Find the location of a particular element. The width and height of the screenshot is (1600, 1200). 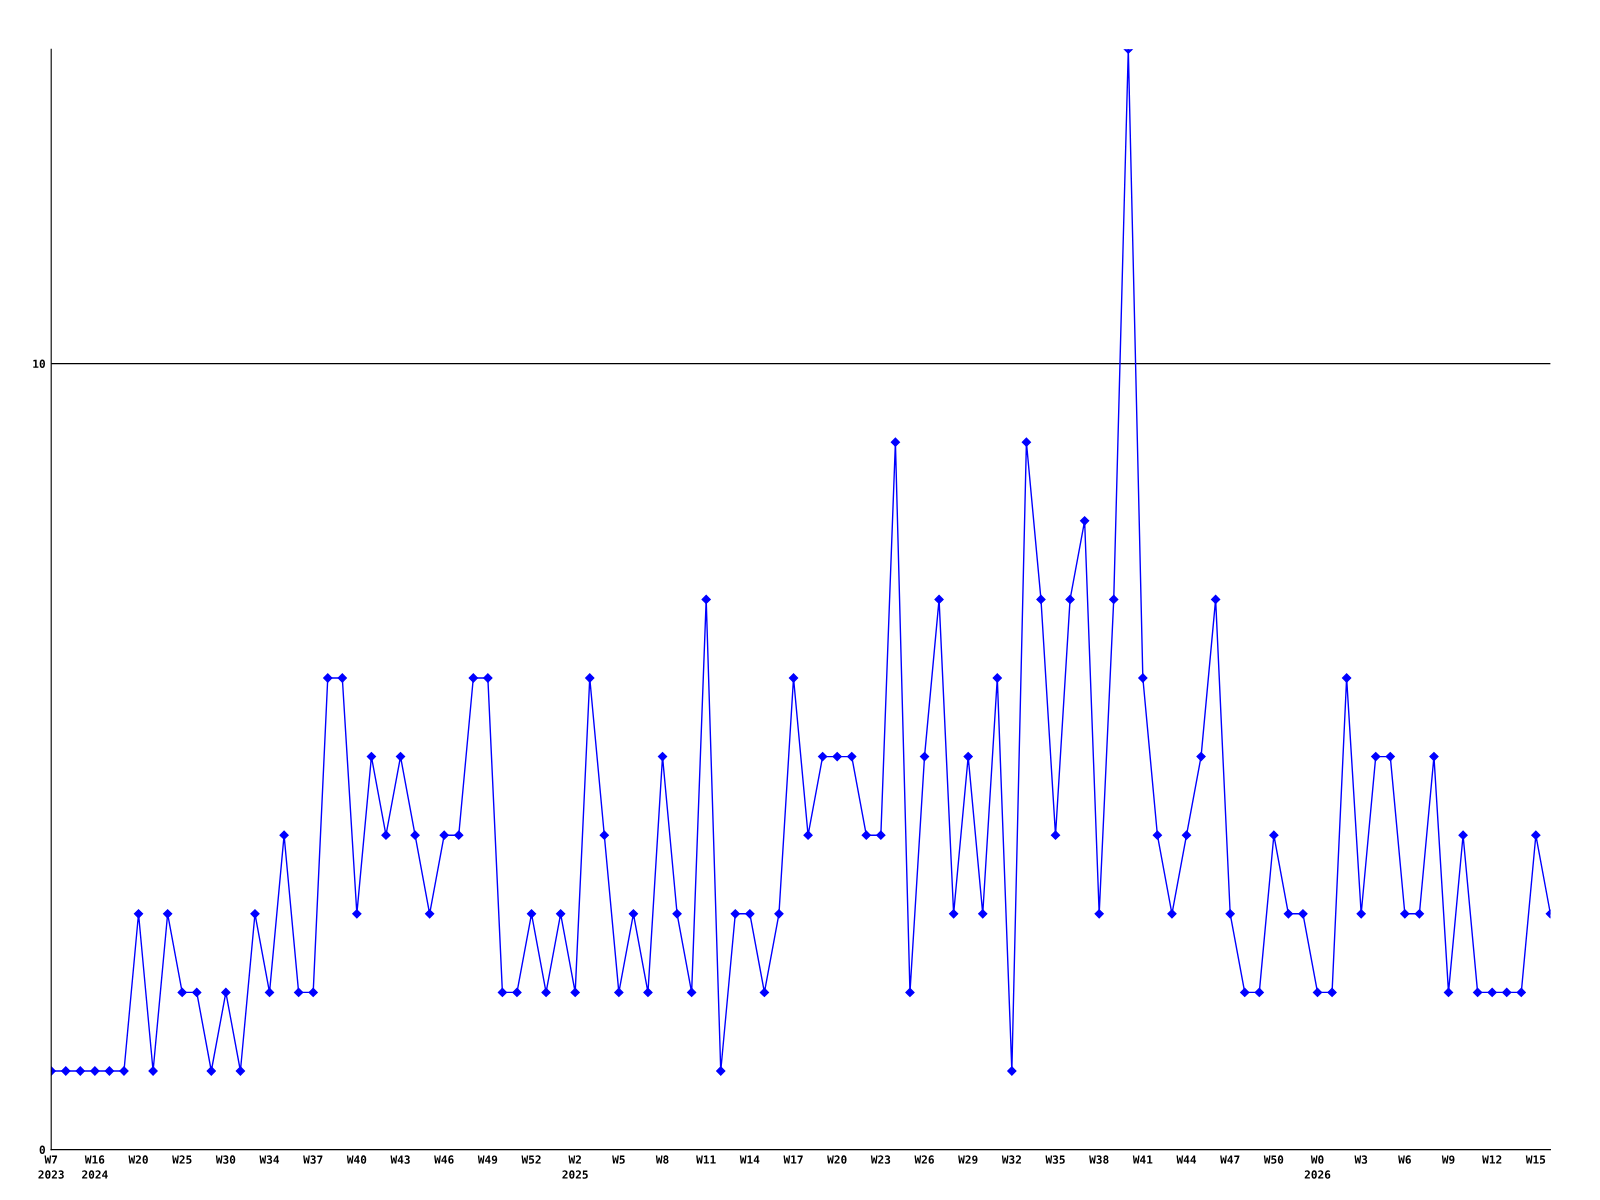

x-tick-label: W29 is located at coordinates (968, 1159).